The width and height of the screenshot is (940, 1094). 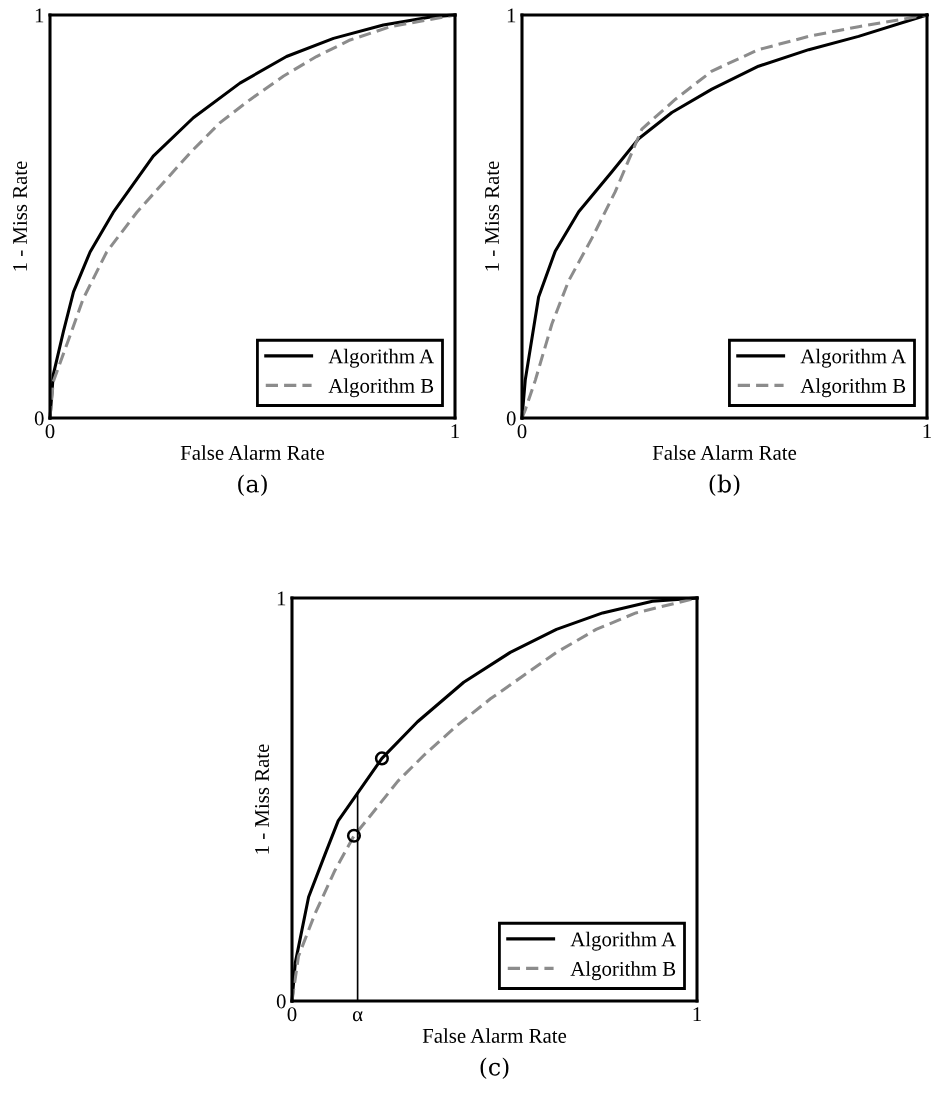 What do you see at coordinates (494, 1068) in the screenshot?
I see `text: (c)` at bounding box center [494, 1068].